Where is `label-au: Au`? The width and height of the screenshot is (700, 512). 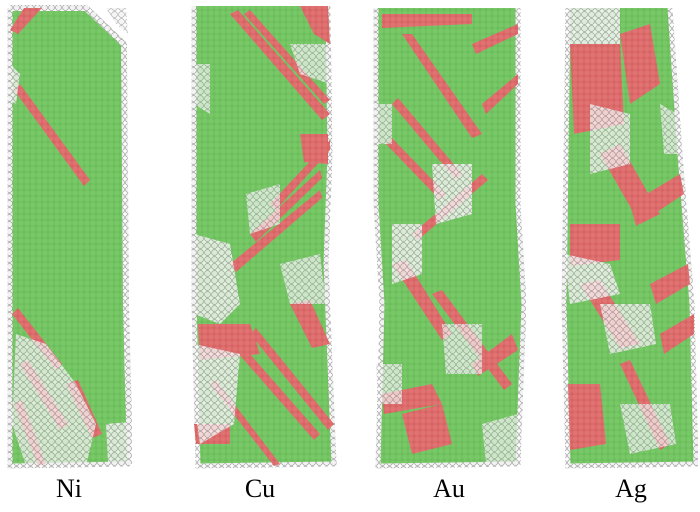
label-au: Au is located at coordinates (449, 488).